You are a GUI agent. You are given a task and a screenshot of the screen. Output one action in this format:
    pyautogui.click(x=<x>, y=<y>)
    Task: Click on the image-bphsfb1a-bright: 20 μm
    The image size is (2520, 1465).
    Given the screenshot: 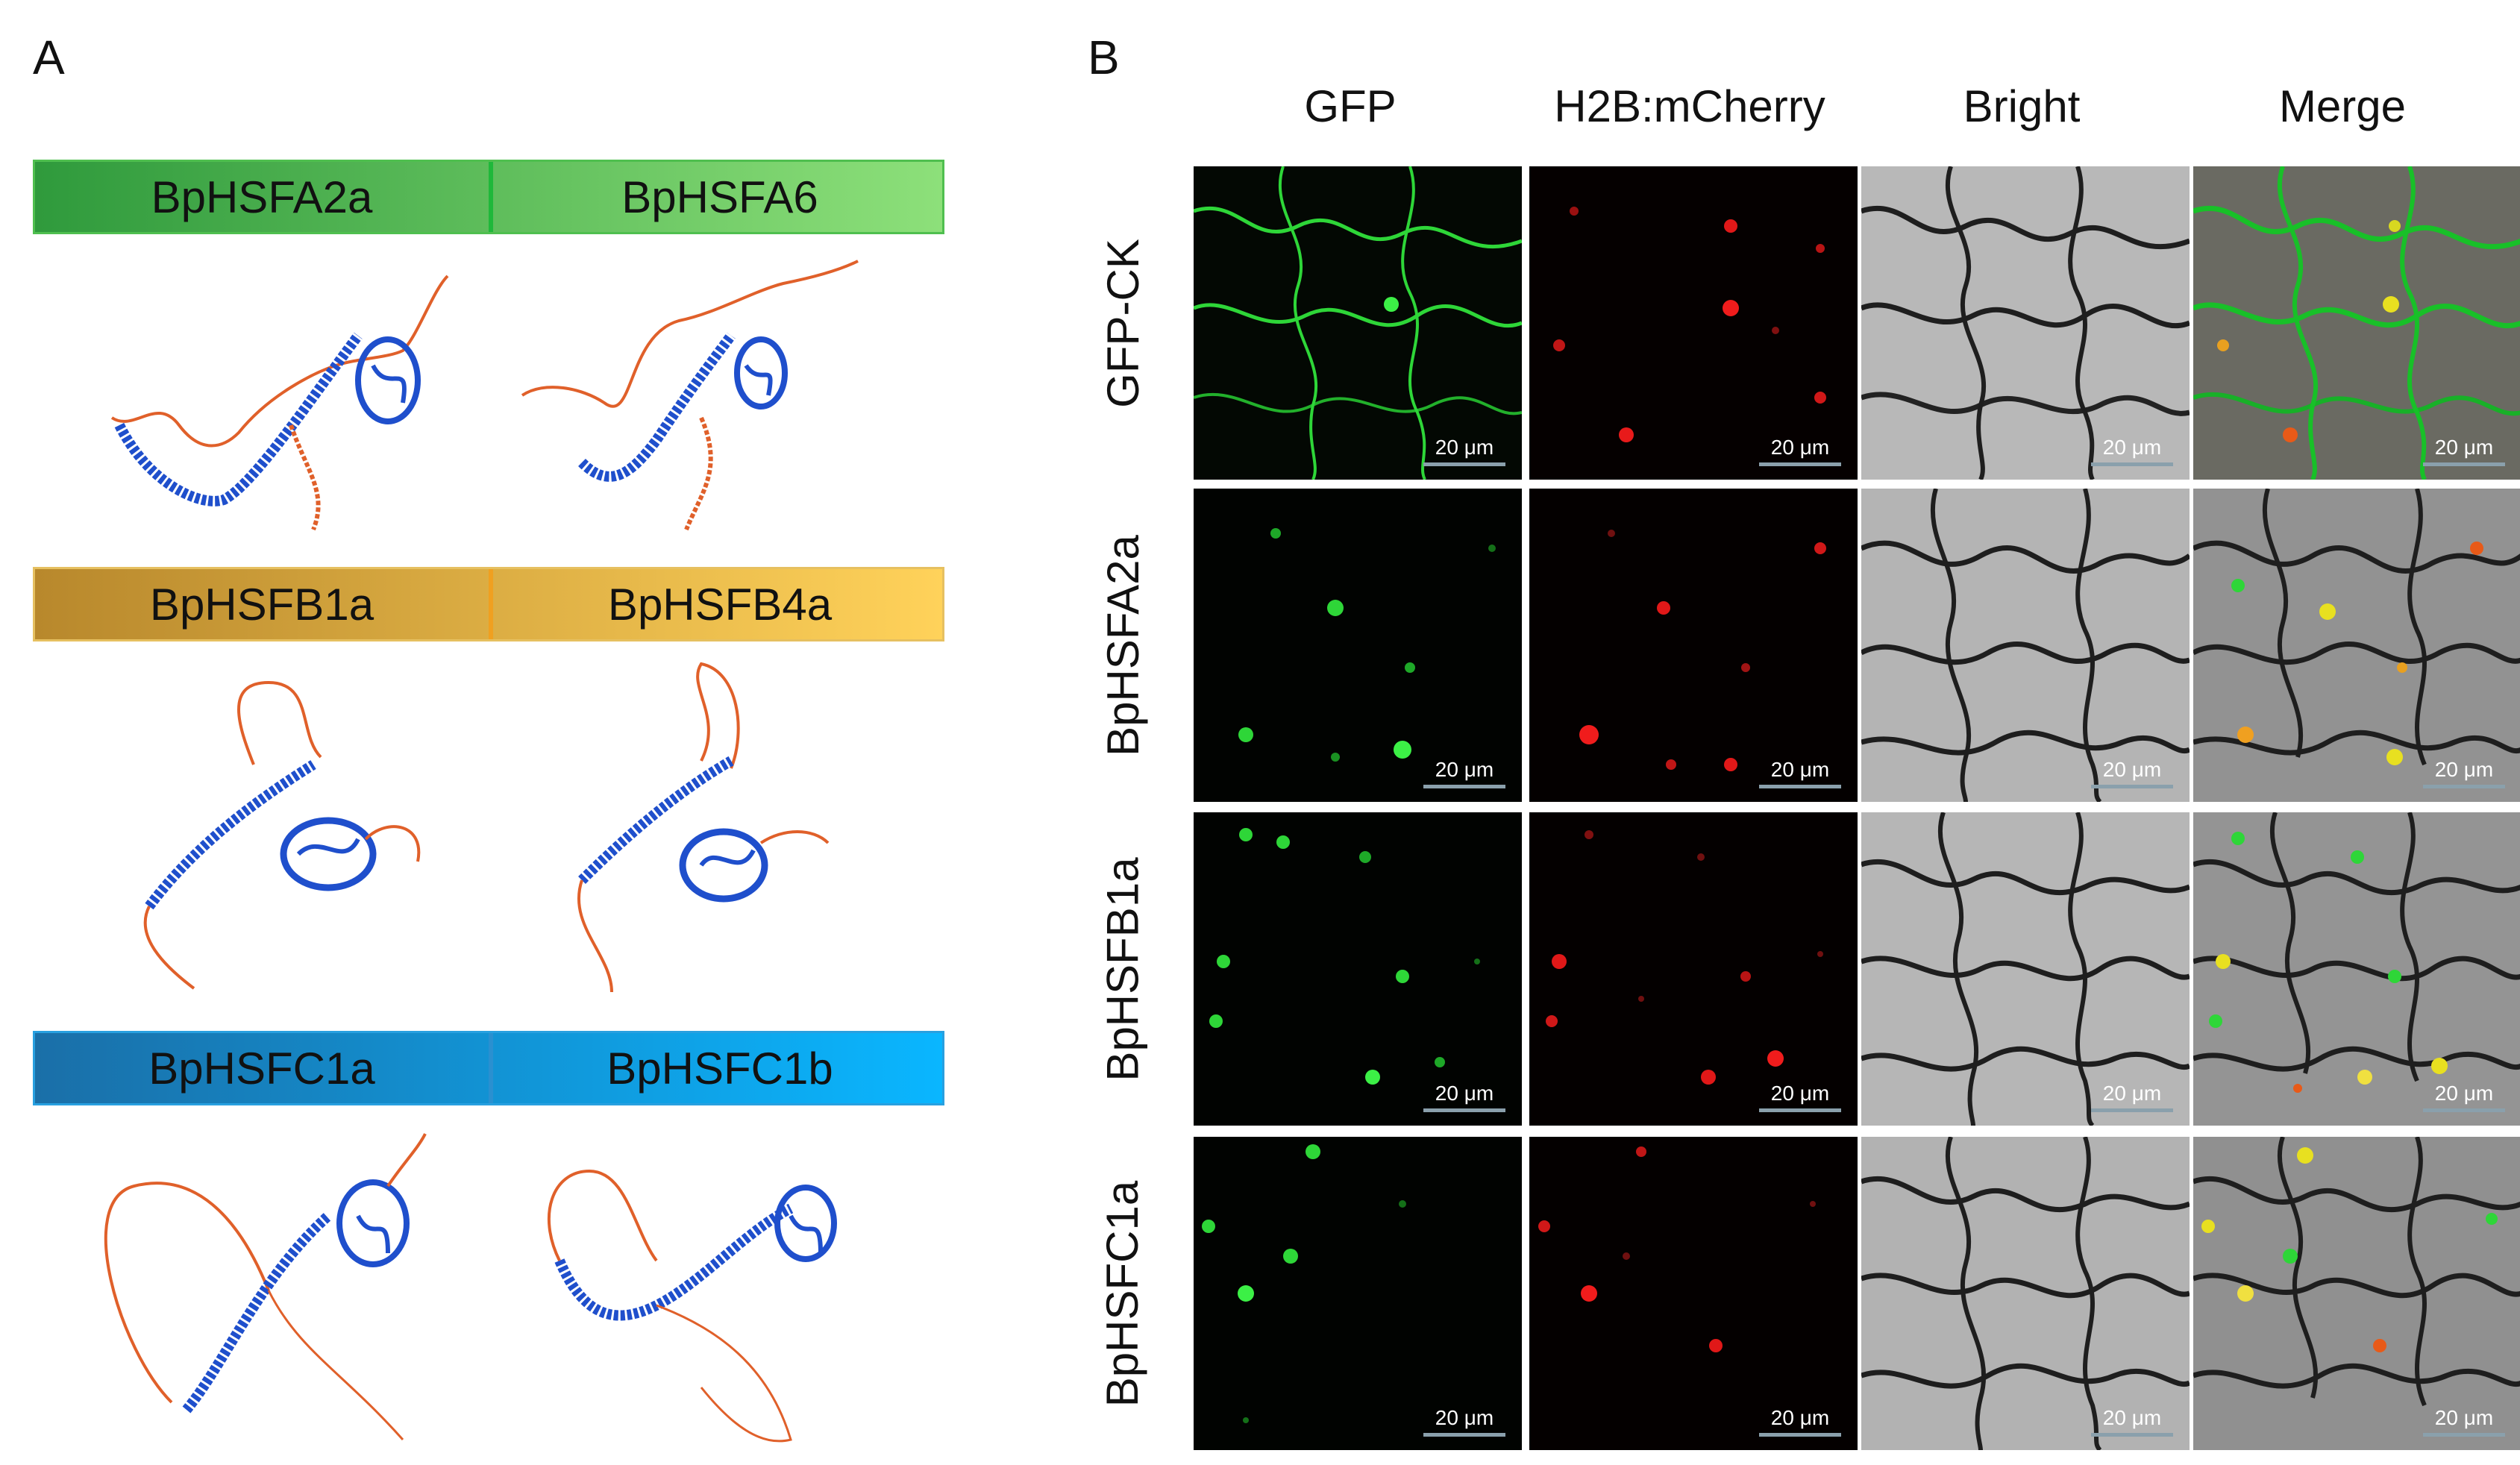 What is the action you would take?
    pyautogui.click(x=2025, y=969)
    